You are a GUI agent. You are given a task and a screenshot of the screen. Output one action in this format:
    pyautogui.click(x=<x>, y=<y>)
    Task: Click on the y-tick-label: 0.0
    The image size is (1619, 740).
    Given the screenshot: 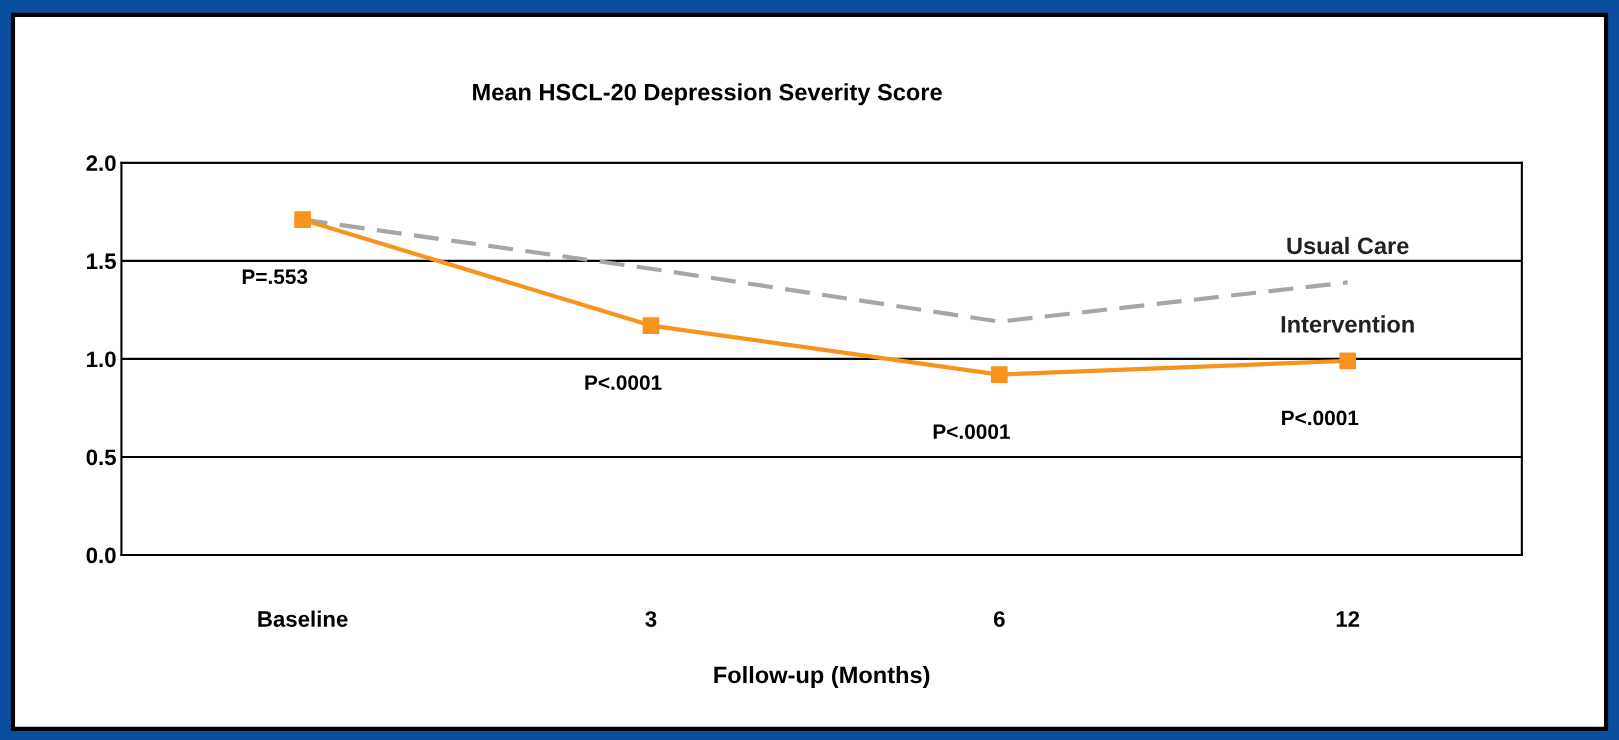 What is the action you would take?
    pyautogui.click(x=101, y=555)
    